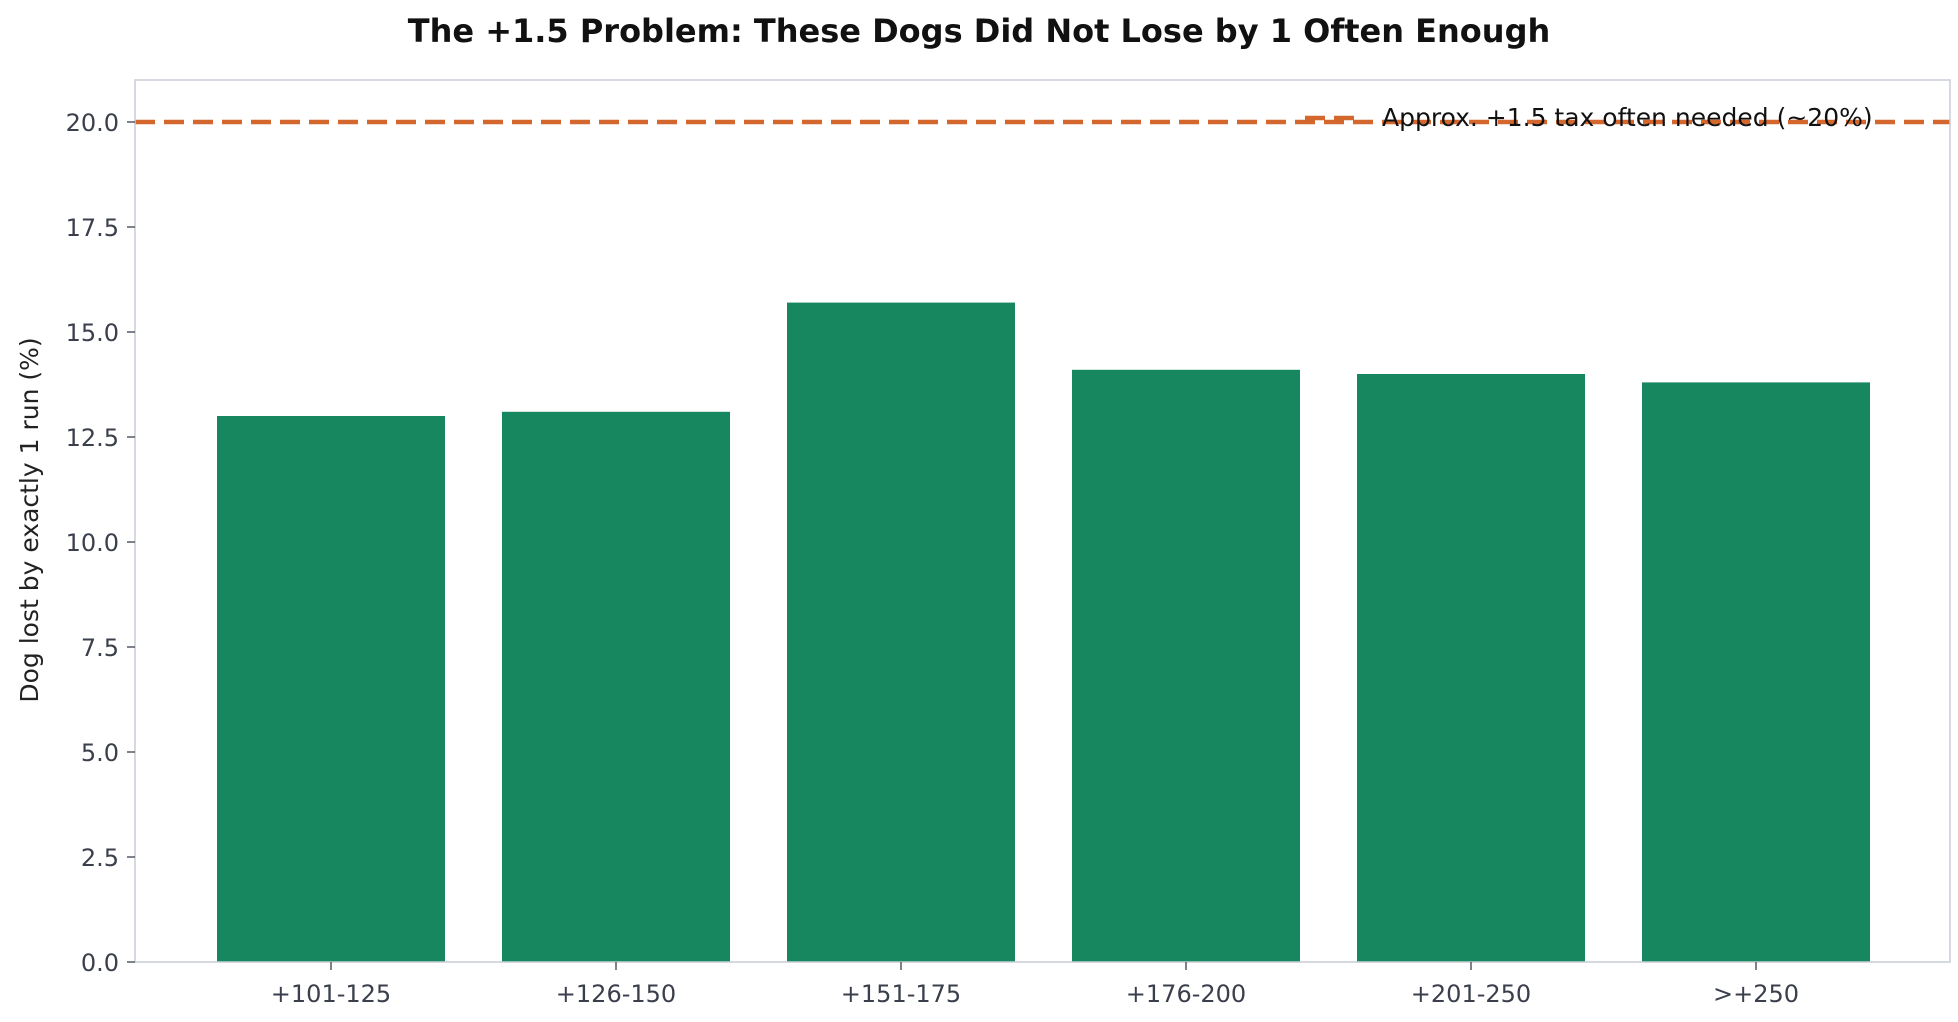  I want to click on x-tick-label-1: +101-125, so click(331, 994).